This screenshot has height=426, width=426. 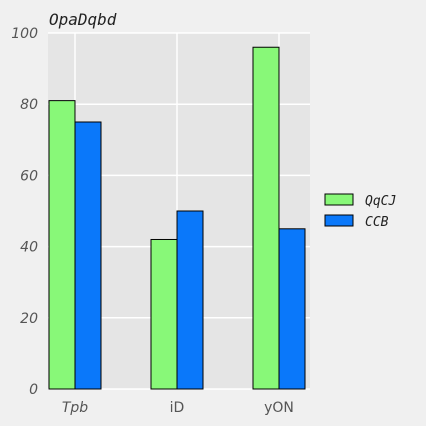 What do you see at coordinates (83, 19) in the screenshot?
I see `chart-title: OpaDqbd` at bounding box center [83, 19].